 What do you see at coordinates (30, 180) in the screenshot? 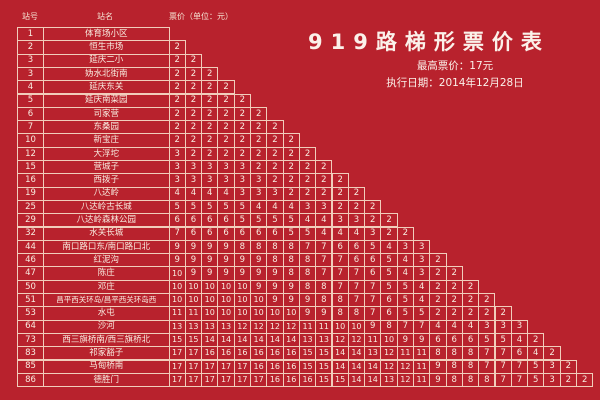
I see `station-number: 16` at bounding box center [30, 180].